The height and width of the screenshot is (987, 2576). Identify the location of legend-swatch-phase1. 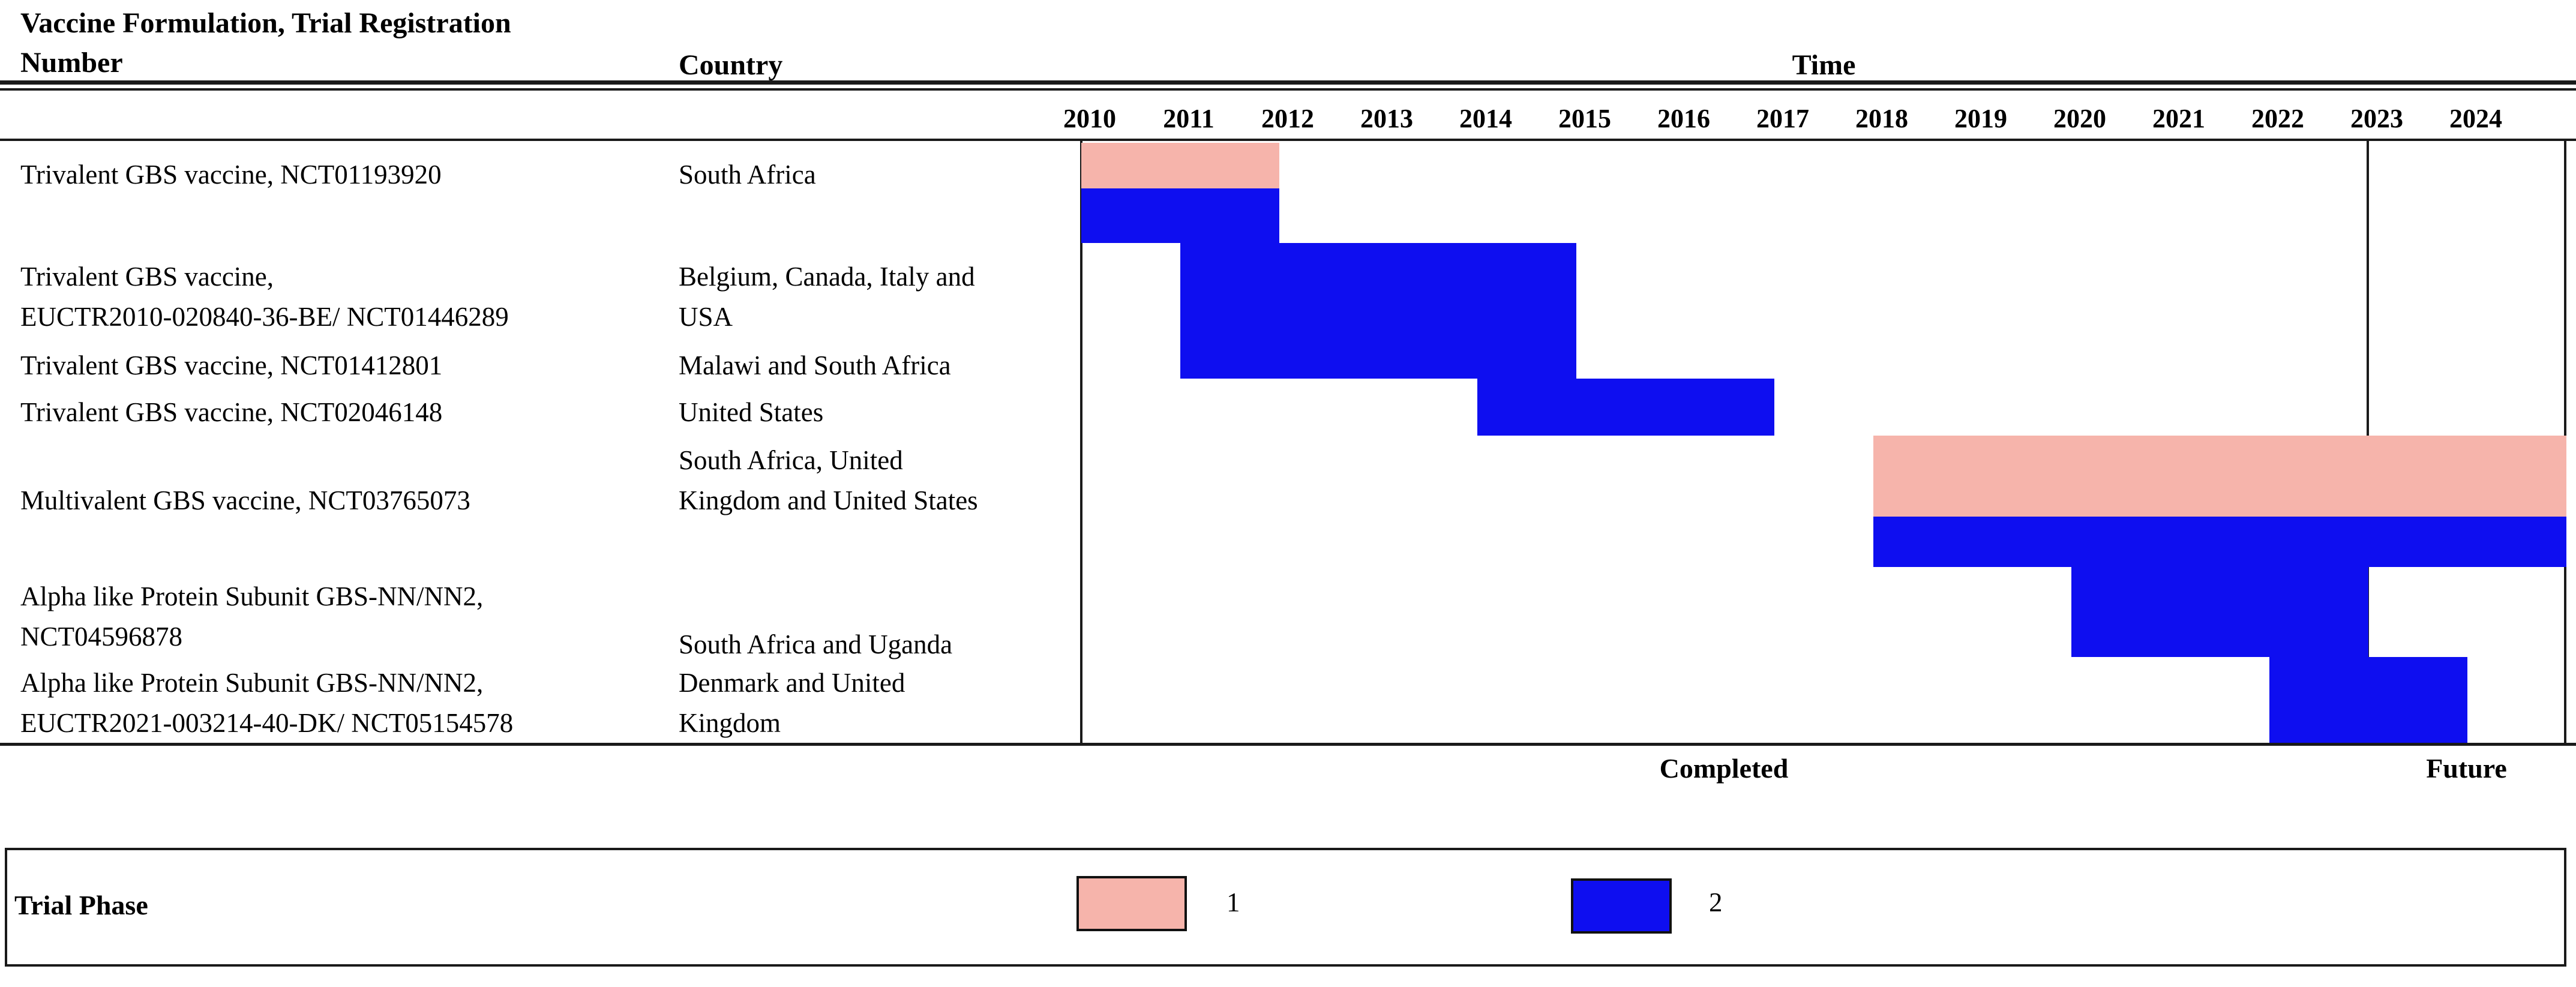
(1131, 904).